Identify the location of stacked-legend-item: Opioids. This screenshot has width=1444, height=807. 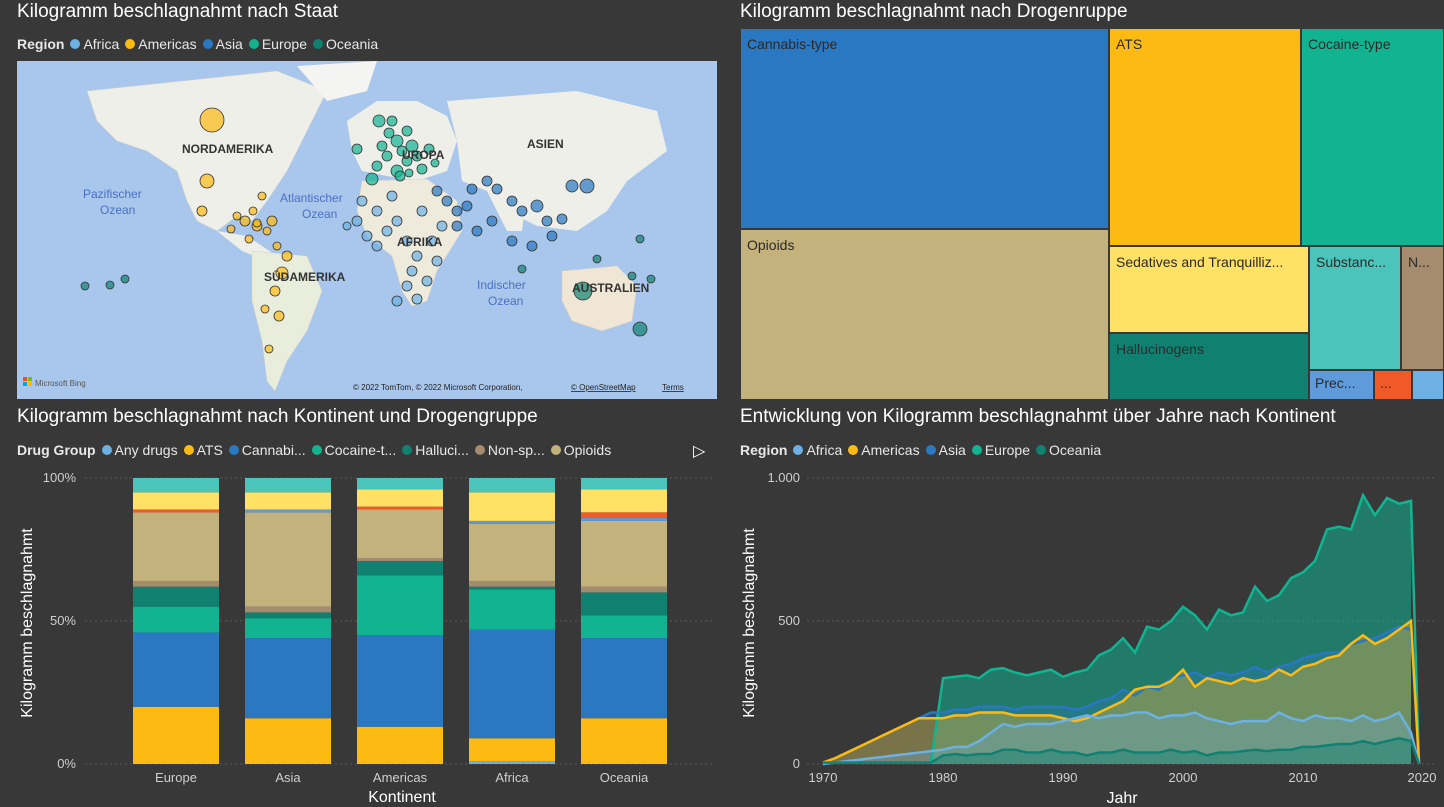
(580, 450).